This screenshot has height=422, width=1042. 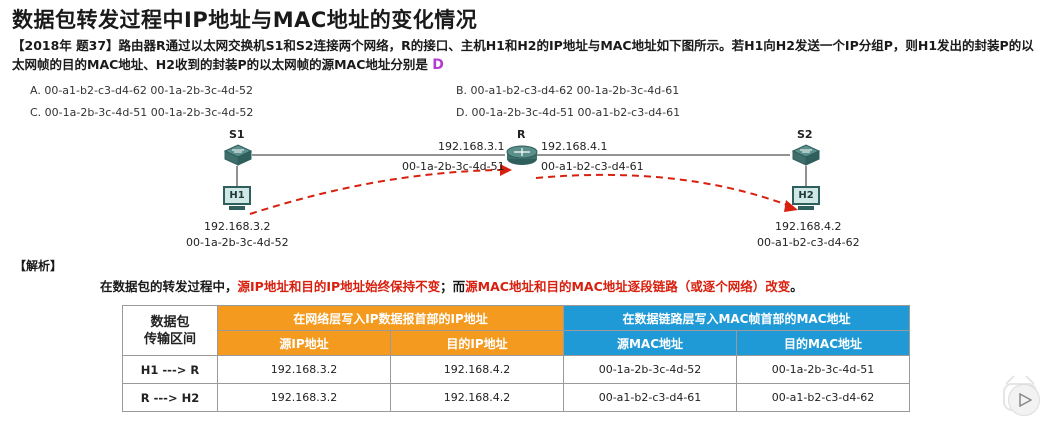 I want to click on summary-part-1: 在数据包的转发过程中，, so click(x=169, y=286).